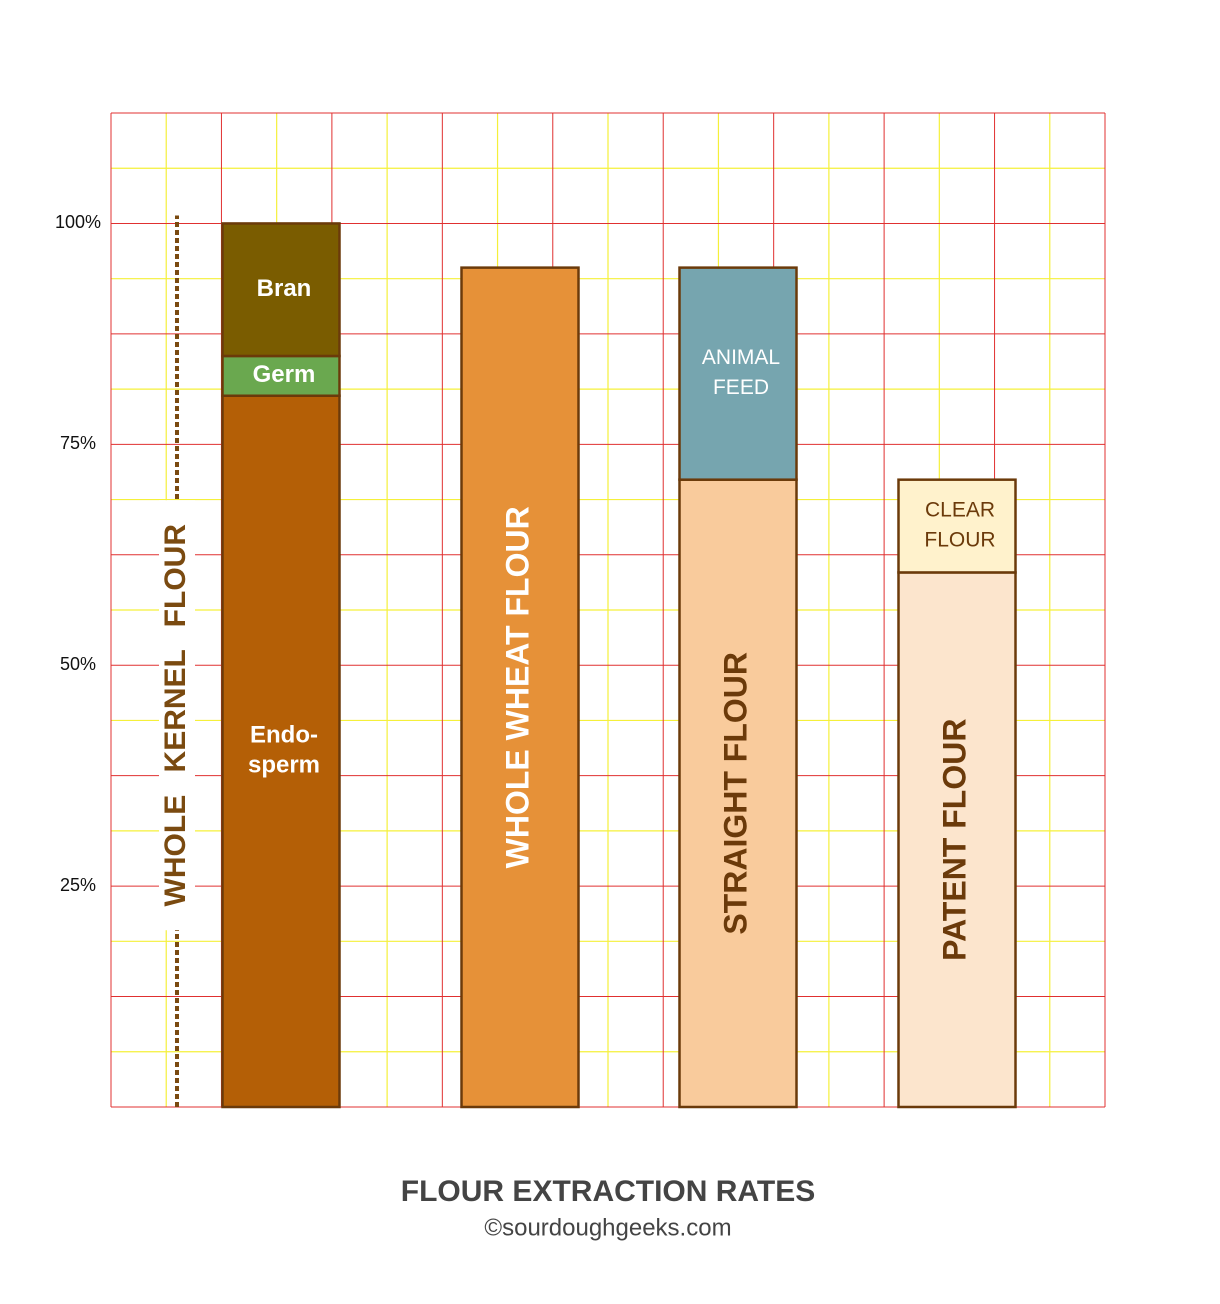 The width and height of the screenshot is (1220, 1304). I want to click on segment-label: WHOLE WHEAT FLOUR, so click(517, 687).